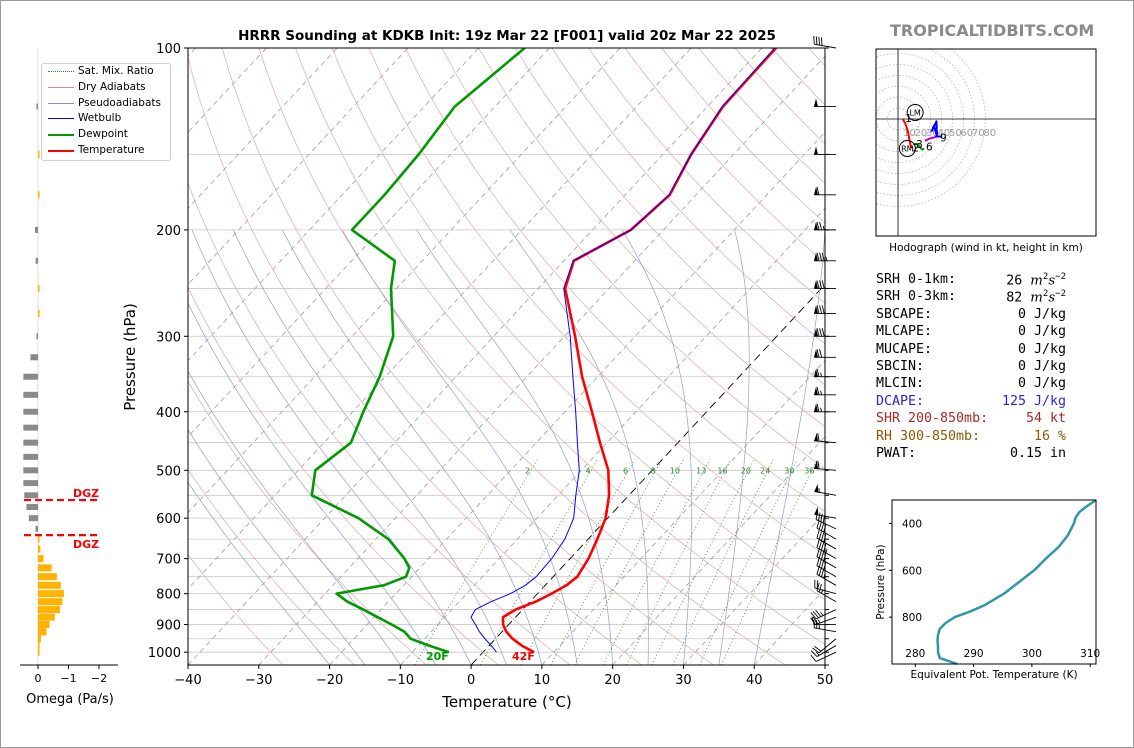 The height and width of the screenshot is (748, 1134). What do you see at coordinates (981, 332) in the screenshot?
I see `stat-mlcape: MLCAPE: 0 J/kg` at bounding box center [981, 332].